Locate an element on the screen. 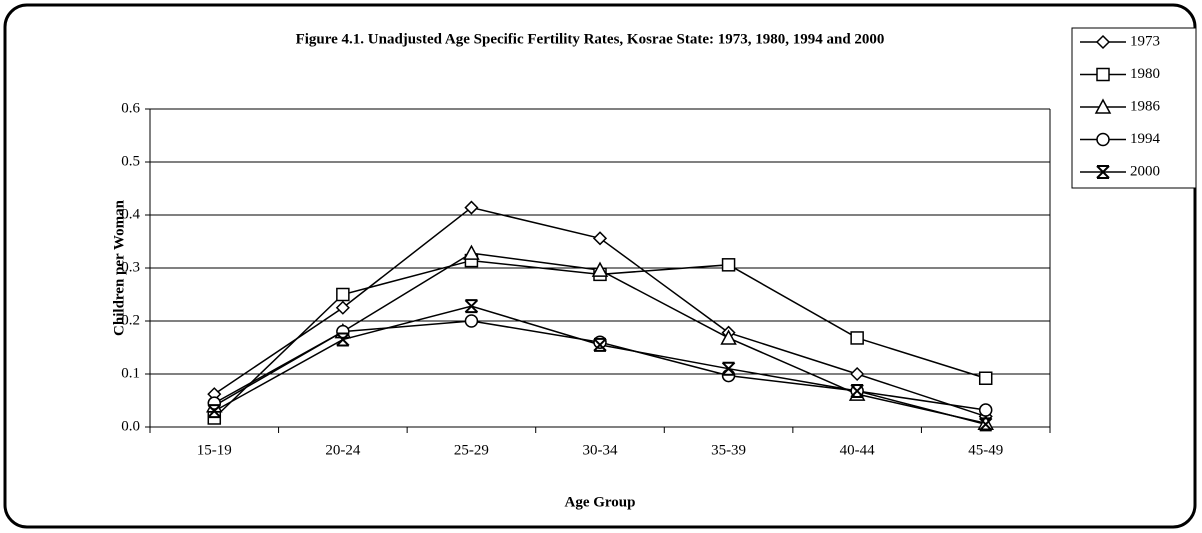 The height and width of the screenshot is (533, 1202). x-tick-label: 30-34 is located at coordinates (600, 450).